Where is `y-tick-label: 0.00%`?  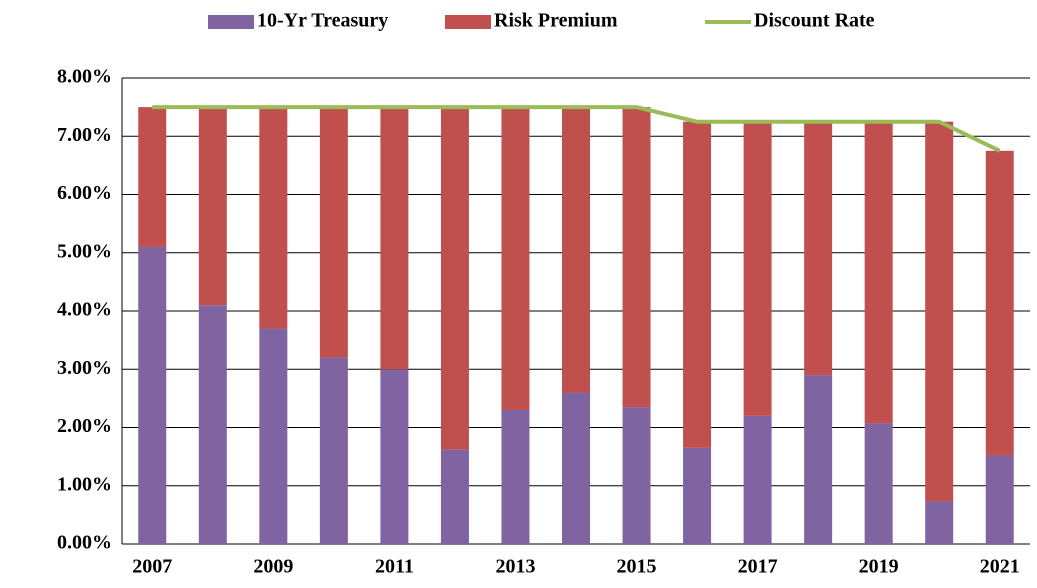 y-tick-label: 0.00% is located at coordinates (84, 543).